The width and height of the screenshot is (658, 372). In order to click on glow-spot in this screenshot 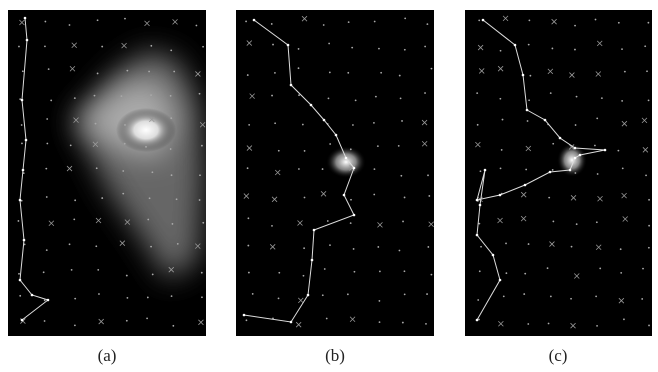, I will do `click(572, 160)`.